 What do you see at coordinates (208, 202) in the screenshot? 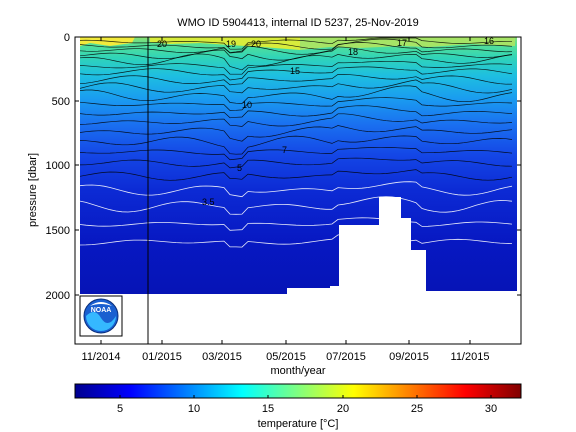
I see `contour-label: 3.5` at bounding box center [208, 202].